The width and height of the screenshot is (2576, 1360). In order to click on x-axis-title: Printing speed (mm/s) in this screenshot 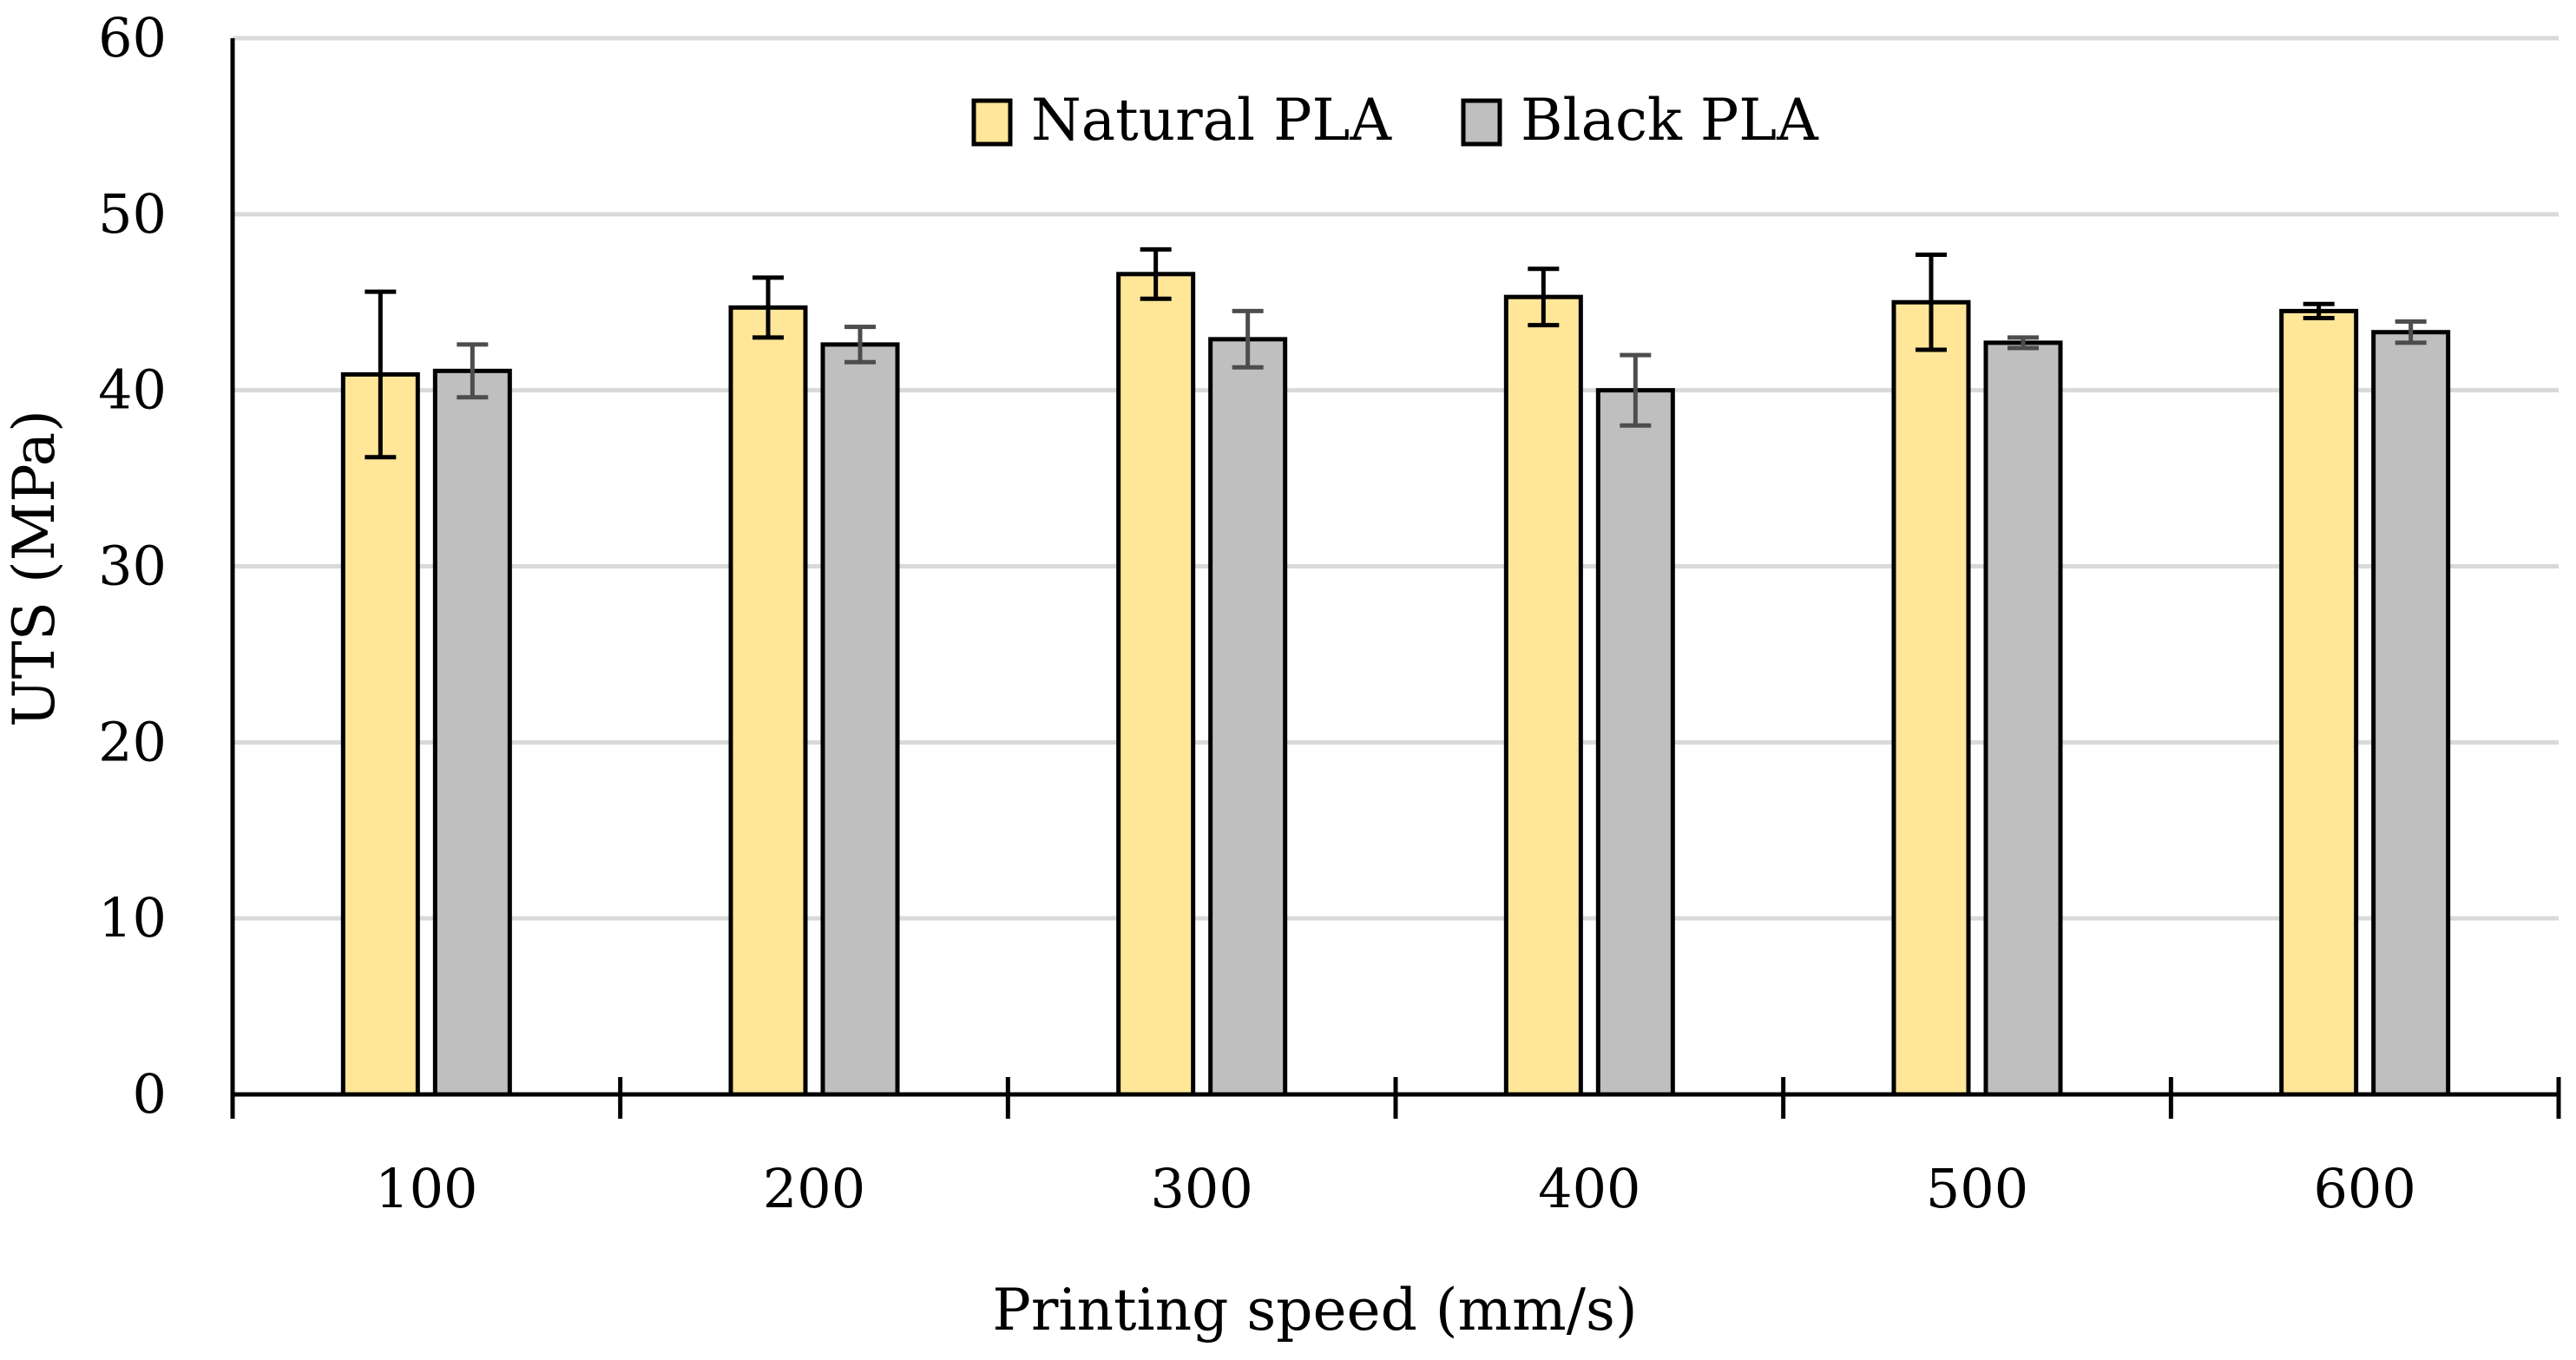, I will do `click(1314, 1310)`.